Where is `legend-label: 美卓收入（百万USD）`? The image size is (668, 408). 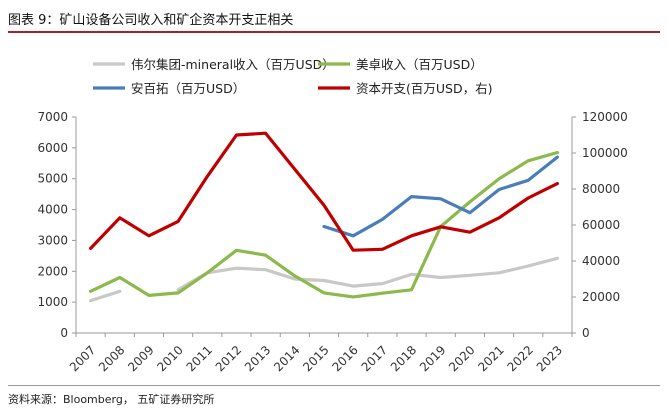 legend-label: 美卓收入（百万USD） is located at coordinates (419, 64).